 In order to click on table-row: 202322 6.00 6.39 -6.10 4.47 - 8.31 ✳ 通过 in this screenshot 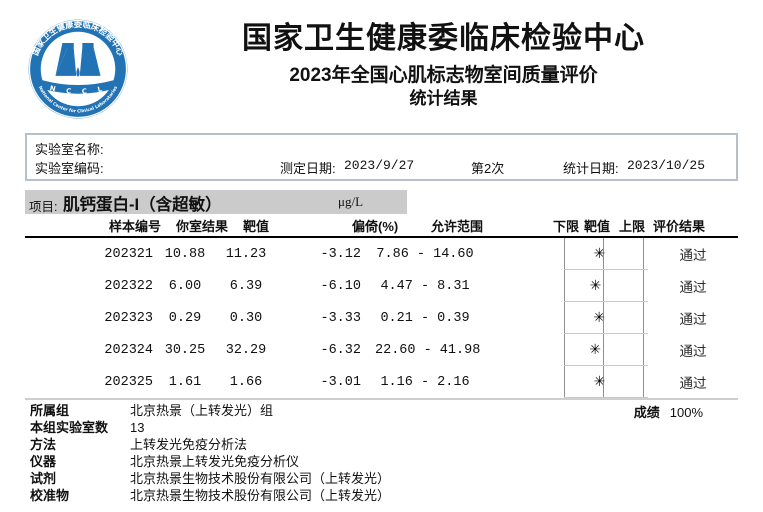, I will do `click(381, 286)`.